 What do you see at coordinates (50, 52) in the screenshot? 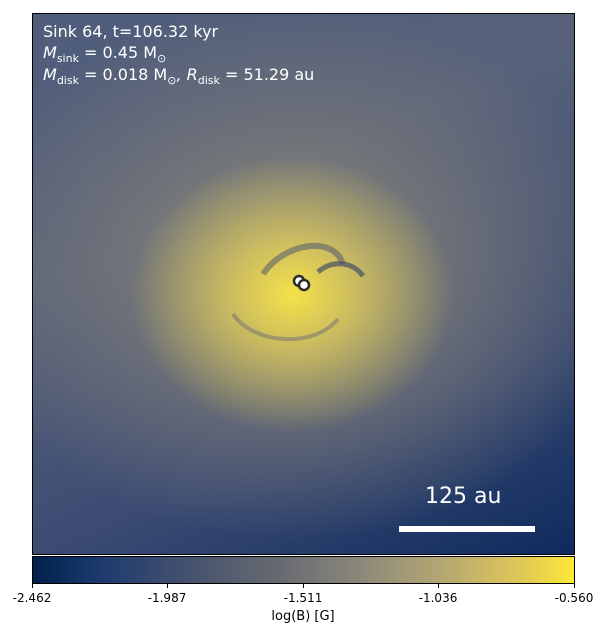
I see `m-sink-symbol: M` at bounding box center [50, 52].